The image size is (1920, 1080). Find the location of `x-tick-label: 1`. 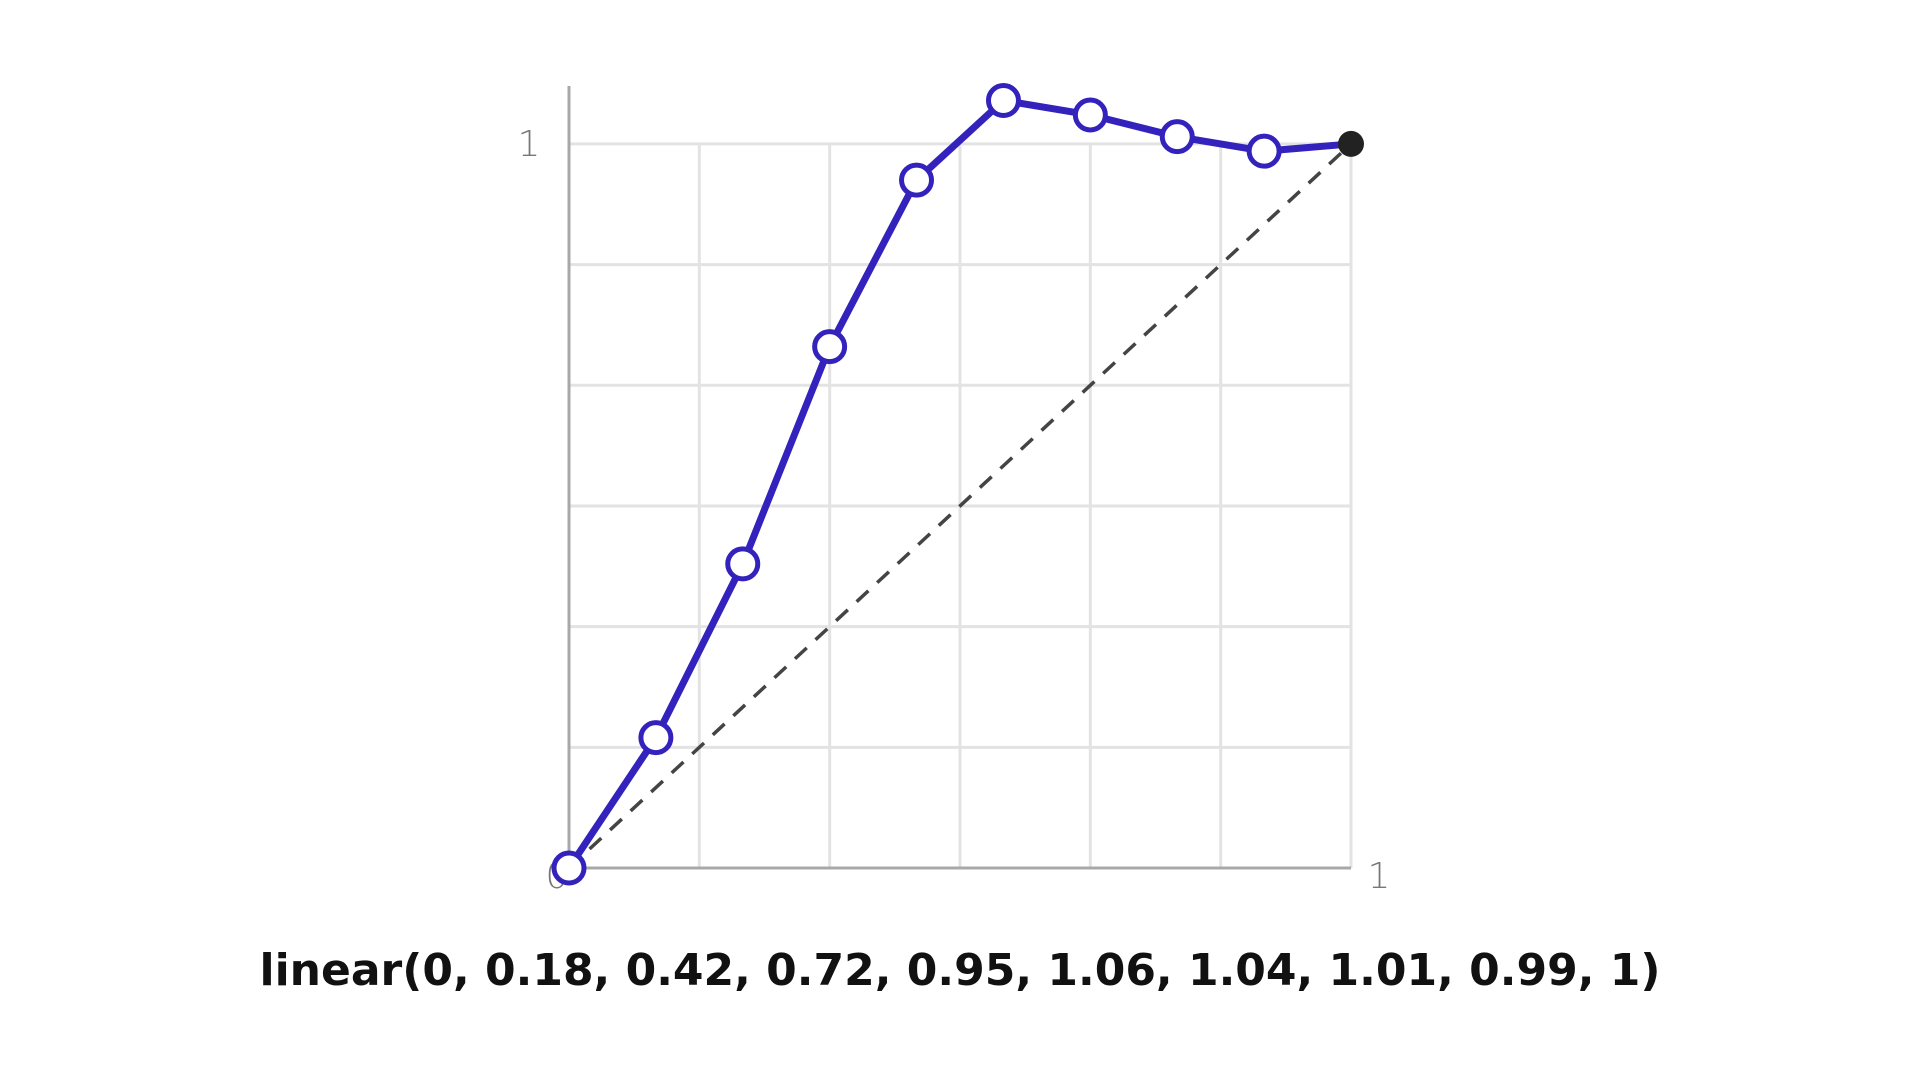

x-tick-label: 1 is located at coordinates (1379, 876).